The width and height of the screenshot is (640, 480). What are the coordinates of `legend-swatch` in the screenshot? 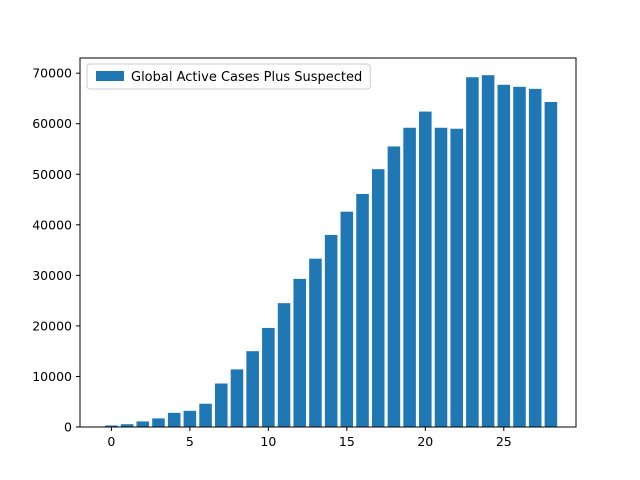 It's located at (110, 76).